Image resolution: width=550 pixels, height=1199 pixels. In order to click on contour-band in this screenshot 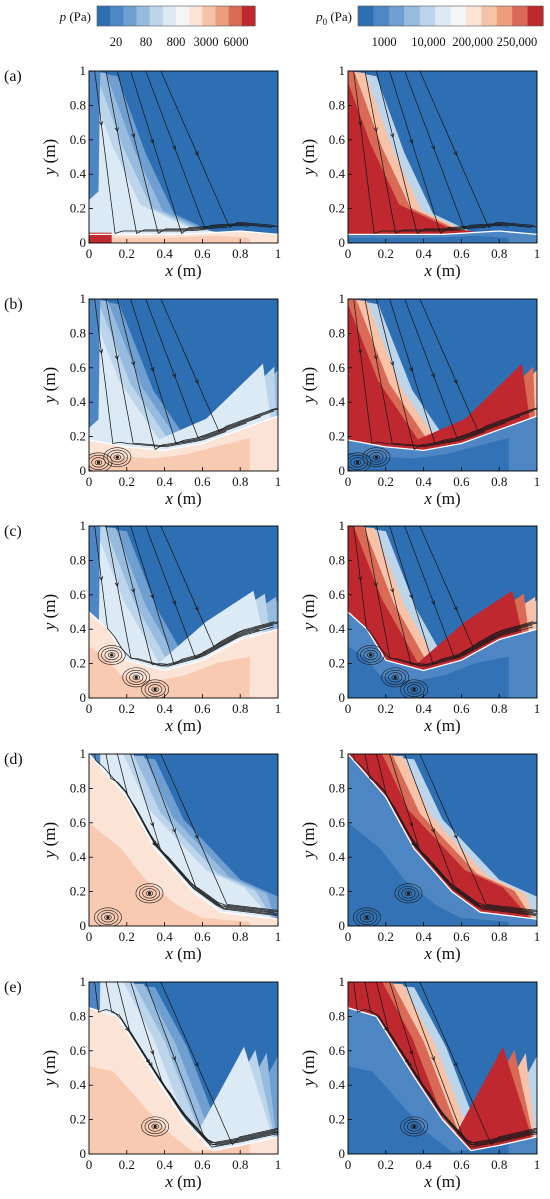, I will do `click(442, 157)`.